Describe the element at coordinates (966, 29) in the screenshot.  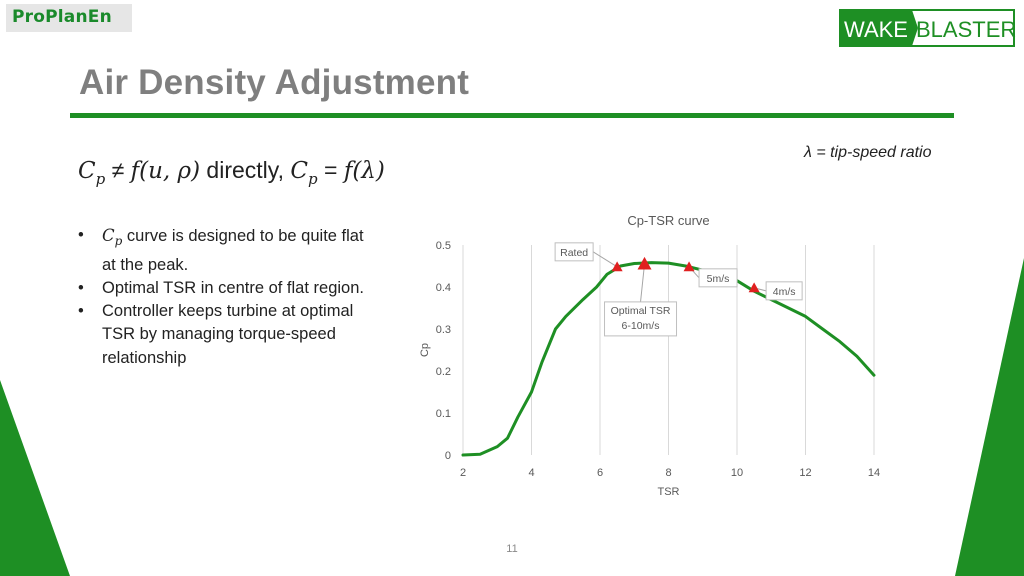
I see `wakeblaster-logo-blaster: BLASTER` at that location.